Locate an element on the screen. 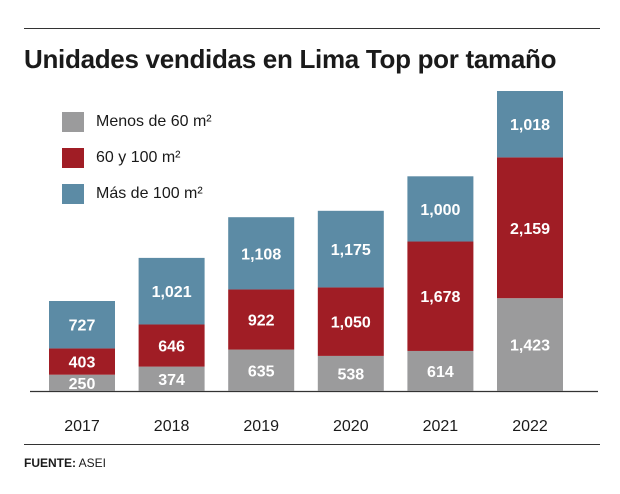  data-label-small-2019: 635 is located at coordinates (261, 371).